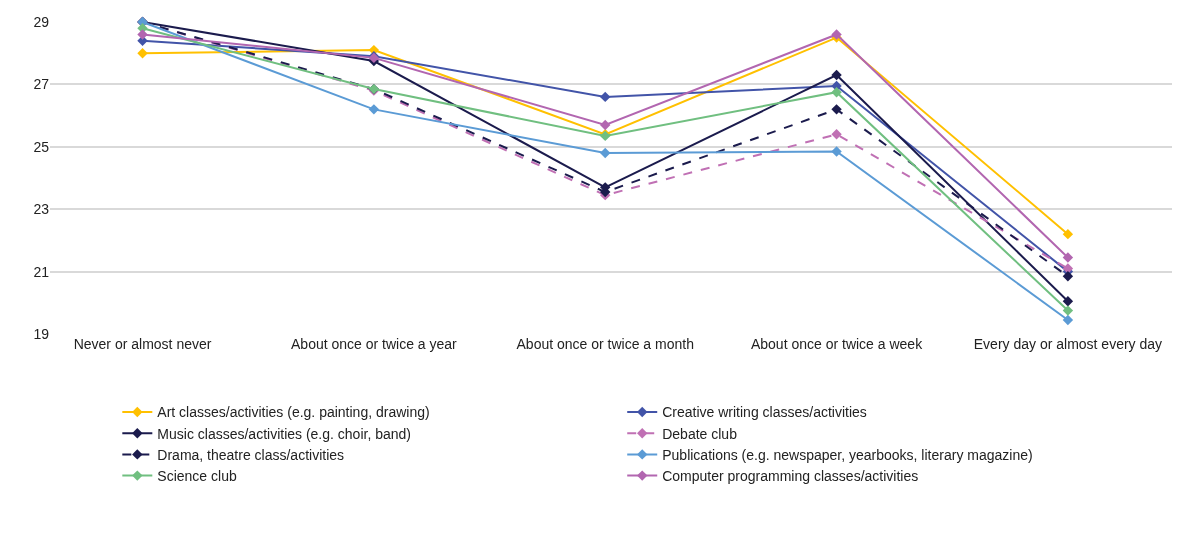 Image resolution: width=1180 pixels, height=556 pixels. I want to click on x-tick-label: About once or twice a week, so click(837, 344).